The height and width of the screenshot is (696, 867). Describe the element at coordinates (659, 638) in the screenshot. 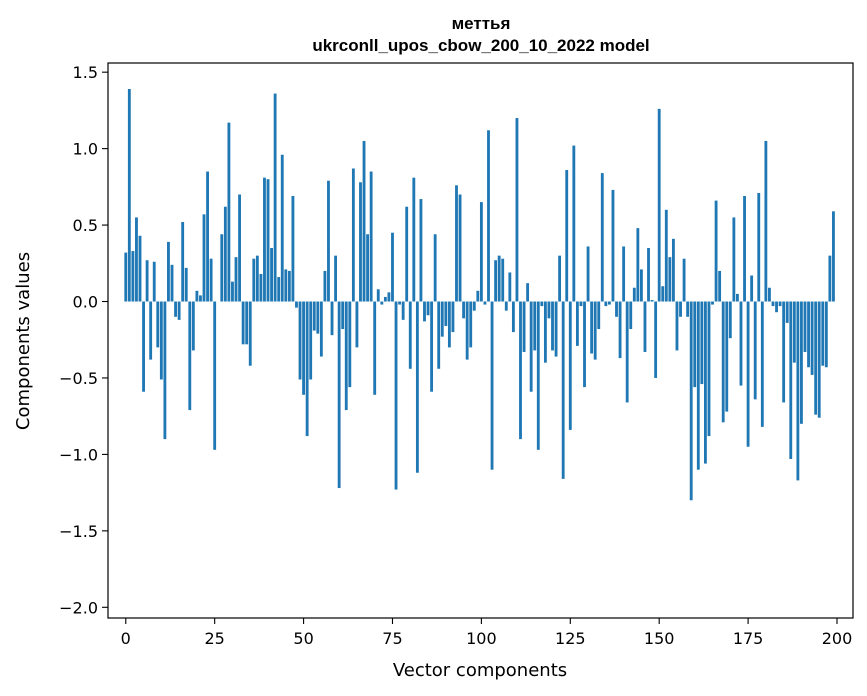

I see `x-tick-label: 150` at that location.